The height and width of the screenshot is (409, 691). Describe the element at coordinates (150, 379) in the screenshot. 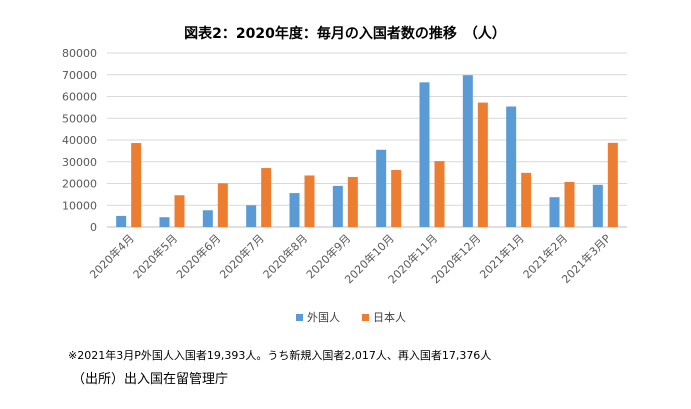

I see `source-note: （出所）出入国在留管理庁` at that location.